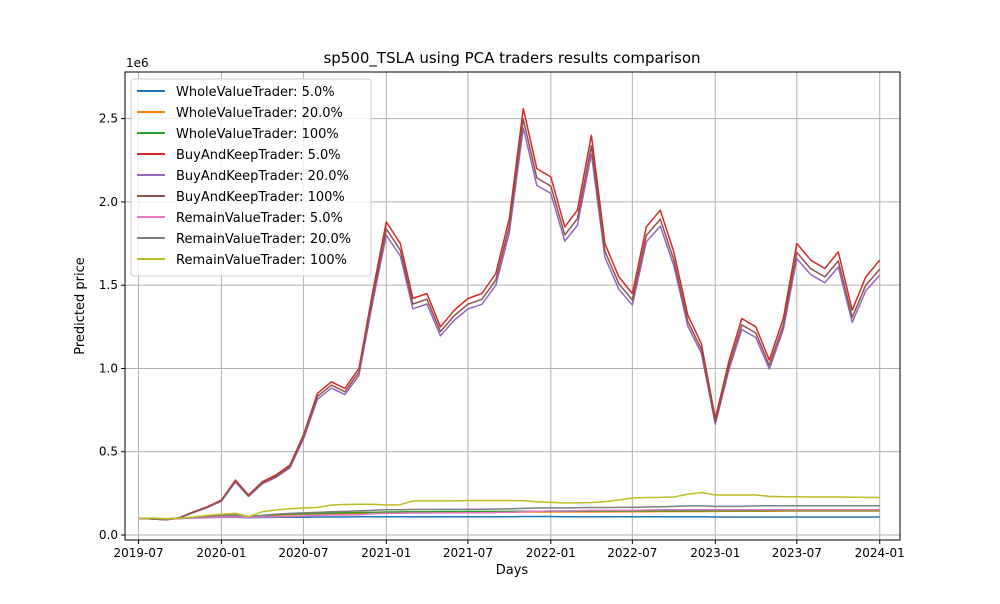 The height and width of the screenshot is (604, 1000). What do you see at coordinates (715, 553) in the screenshot?
I see `x-tick-label: 2023-01` at bounding box center [715, 553].